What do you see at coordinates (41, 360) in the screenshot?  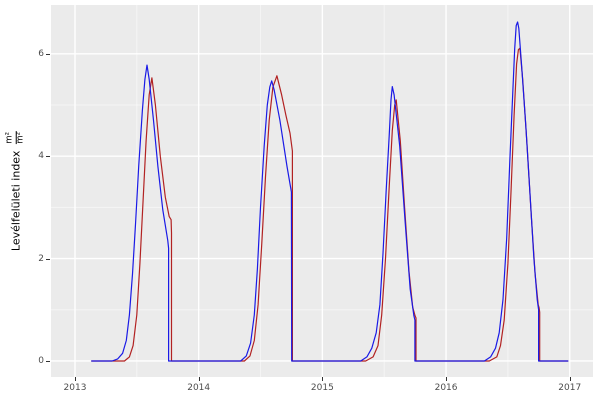 I see `y-tick-label: 0` at bounding box center [41, 360].